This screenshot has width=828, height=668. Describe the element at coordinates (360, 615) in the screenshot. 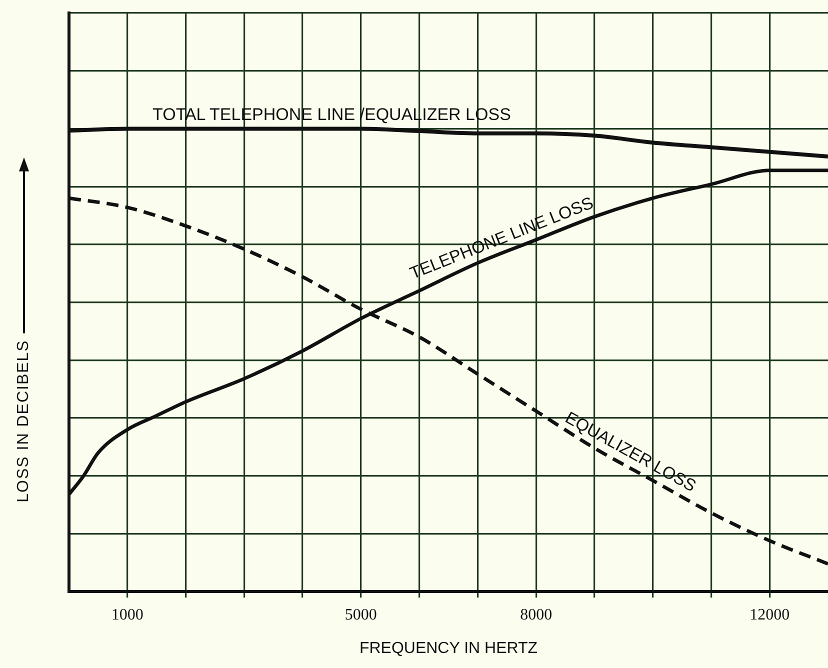

I see `x-tick-label: 5000` at that location.